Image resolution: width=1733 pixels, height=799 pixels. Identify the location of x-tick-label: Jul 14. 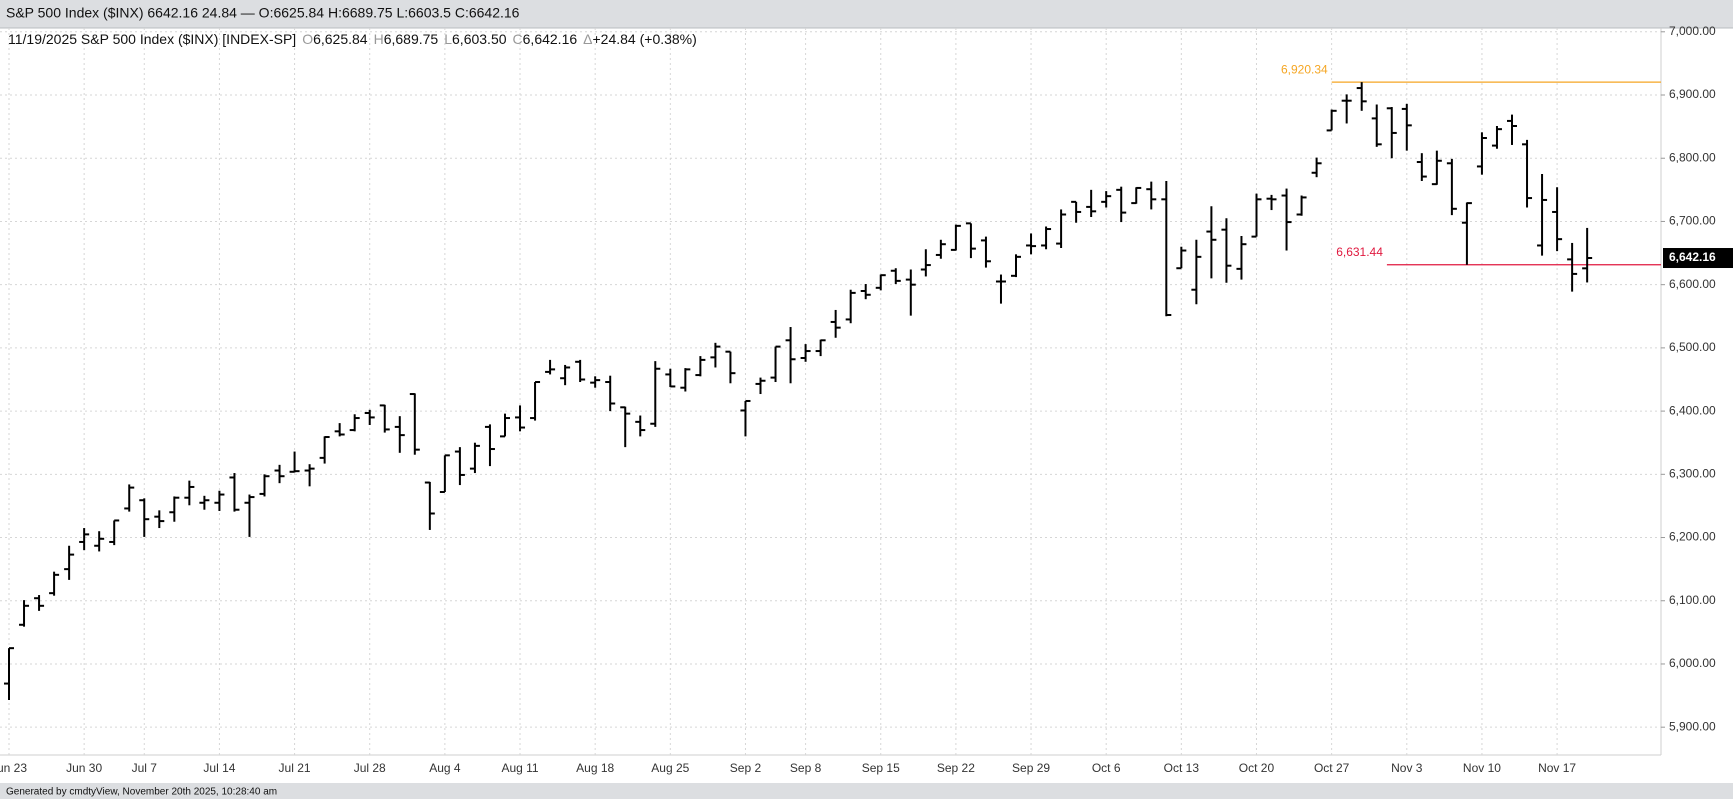
(219, 768).